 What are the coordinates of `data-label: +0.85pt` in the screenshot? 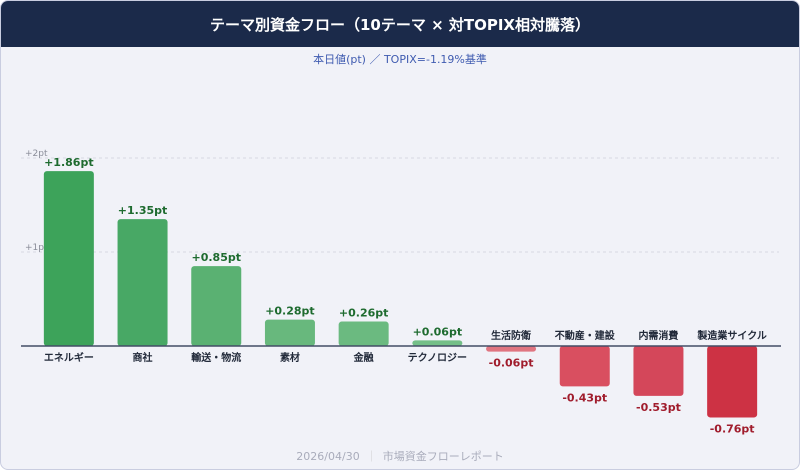 It's located at (217, 257).